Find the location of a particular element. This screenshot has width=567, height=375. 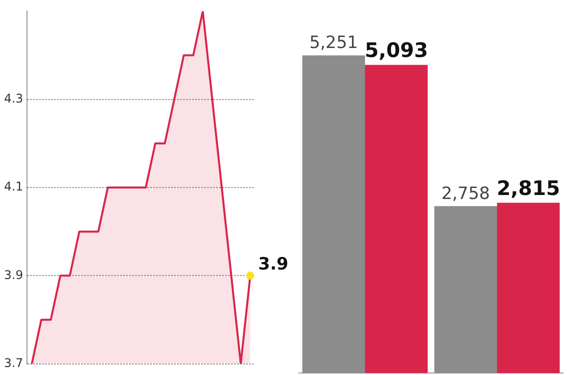

y-tick-label: 4.3 is located at coordinates (14, 98).